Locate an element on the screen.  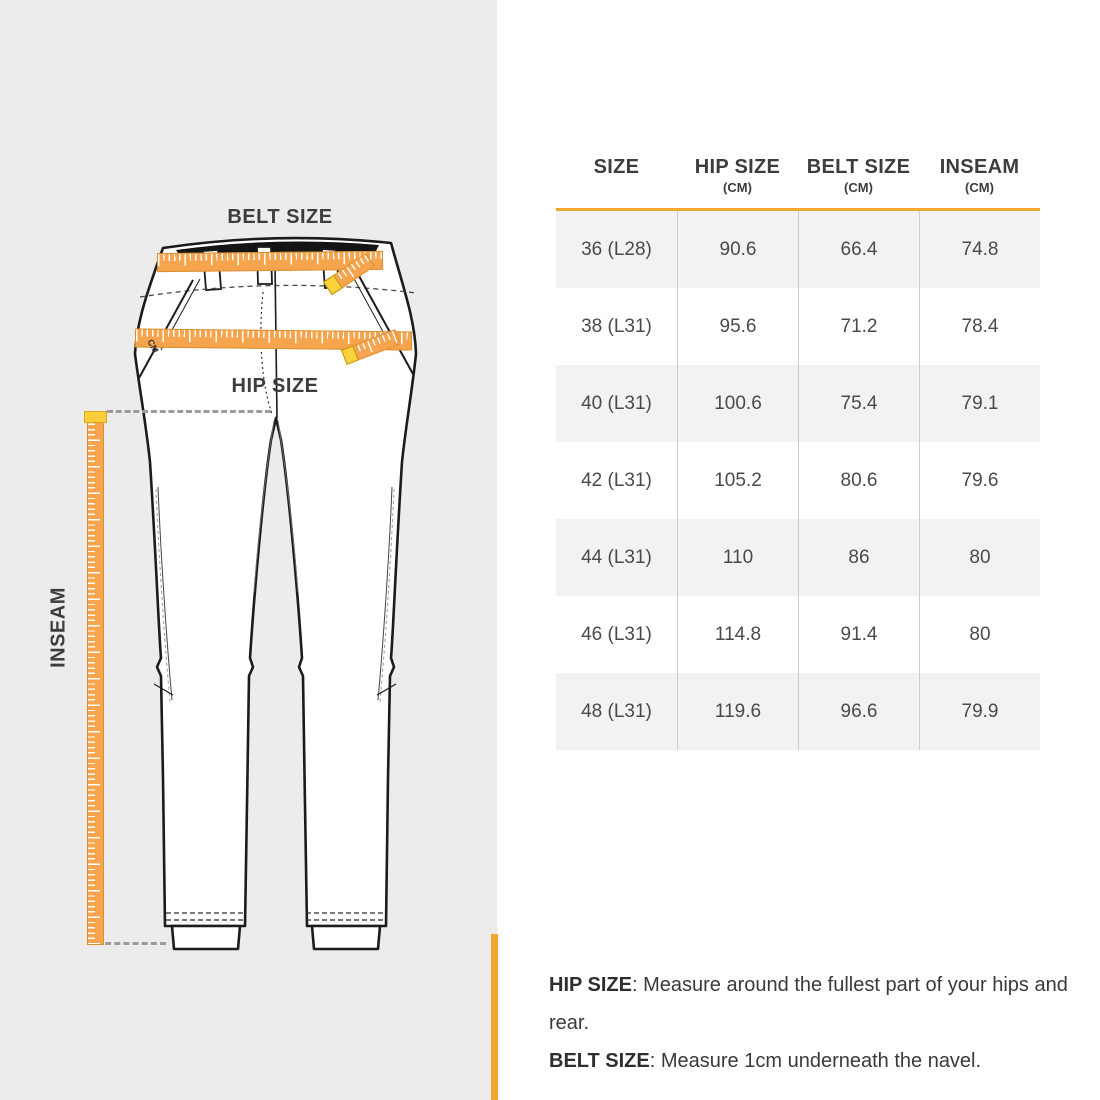
table-header-size: SIZE is located at coordinates (616, 167).